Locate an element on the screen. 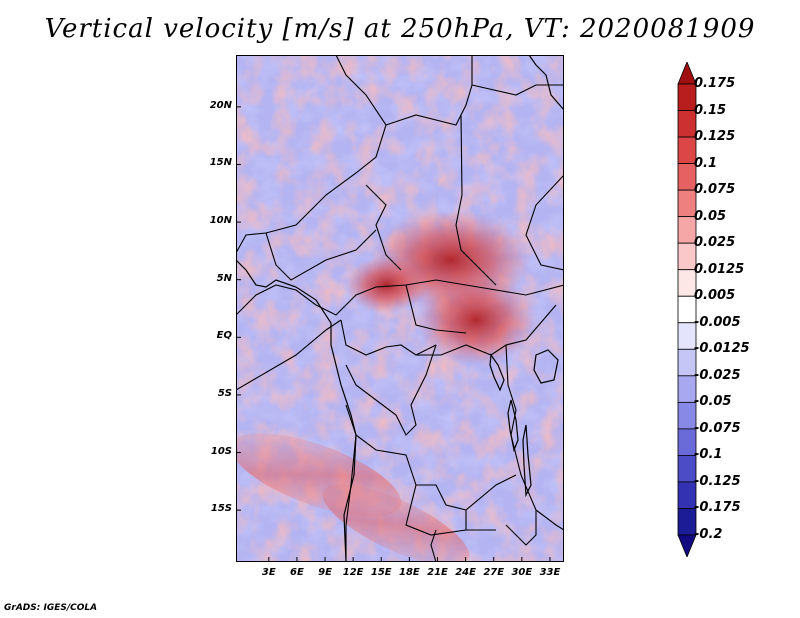 This screenshot has width=800, height=618. convection-hotspot-central is located at coordinates (476, 320).